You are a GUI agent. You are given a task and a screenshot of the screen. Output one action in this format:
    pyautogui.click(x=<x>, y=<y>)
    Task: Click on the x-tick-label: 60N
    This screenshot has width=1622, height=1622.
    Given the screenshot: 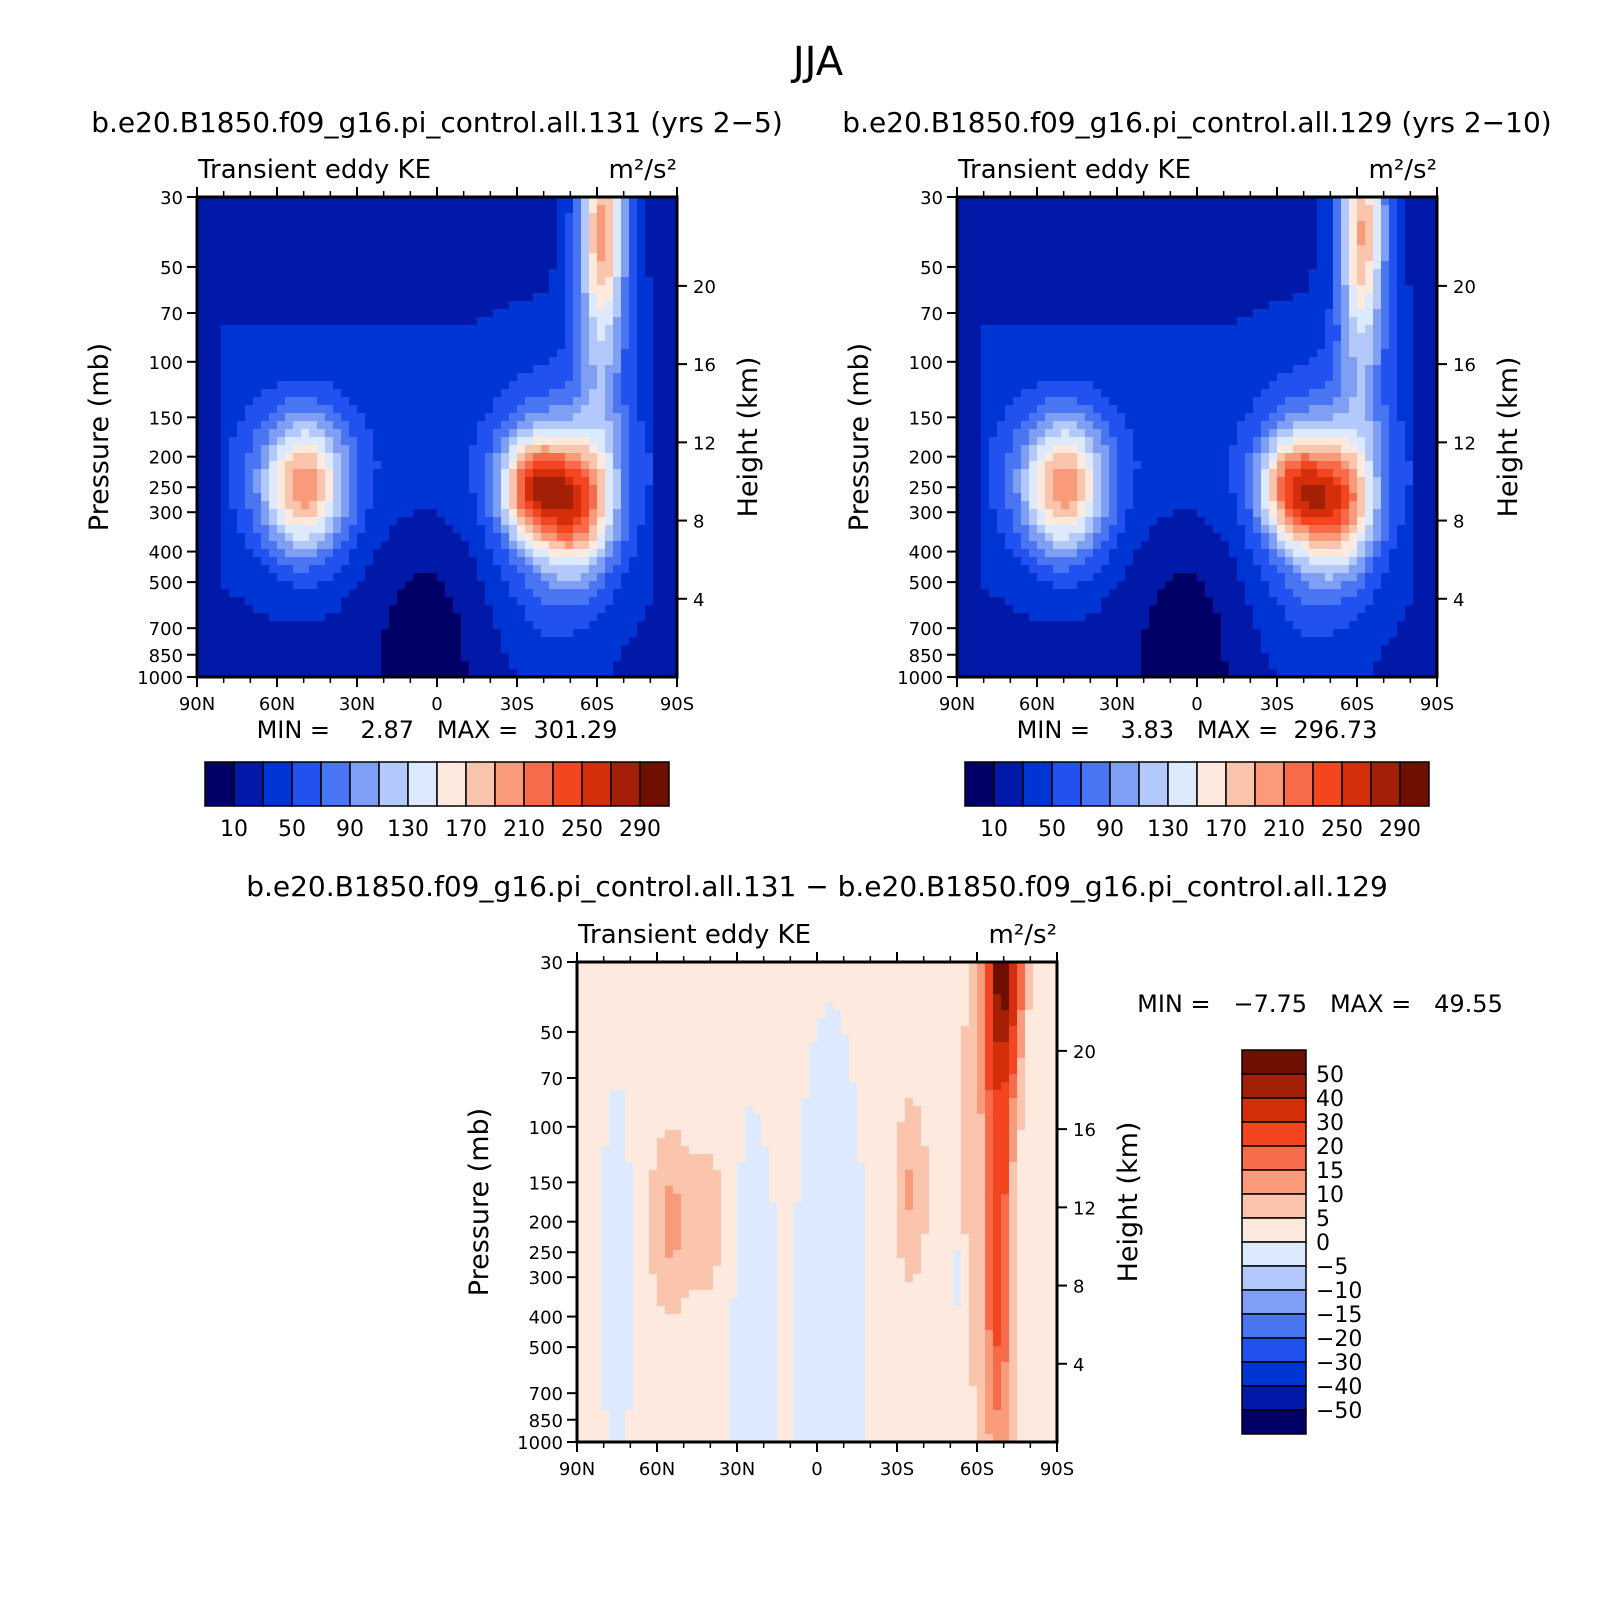 What is the action you would take?
    pyautogui.click(x=277, y=704)
    